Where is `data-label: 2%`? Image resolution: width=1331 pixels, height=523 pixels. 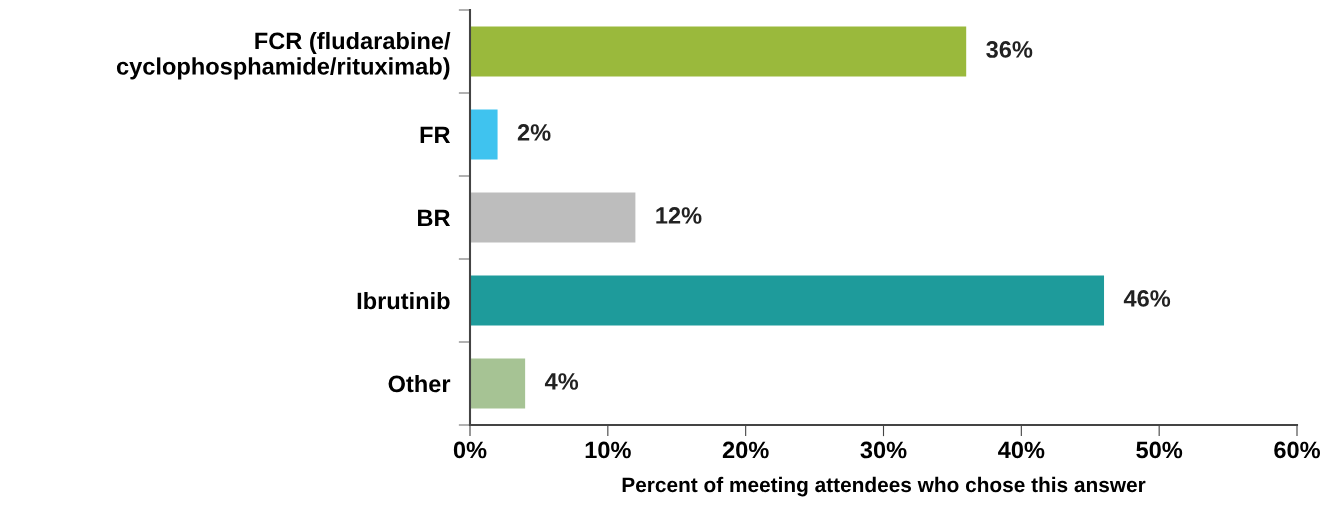 data-label: 2% is located at coordinates (534, 132).